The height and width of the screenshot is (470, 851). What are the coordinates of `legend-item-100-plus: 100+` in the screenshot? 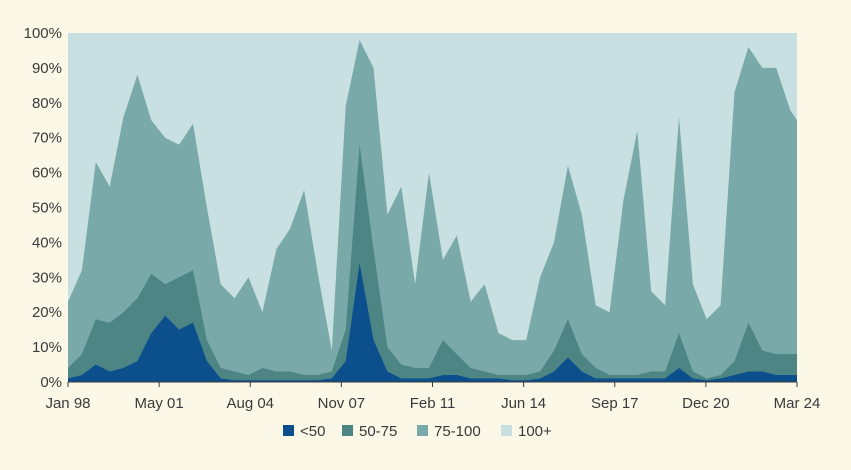 It's located at (526, 431).